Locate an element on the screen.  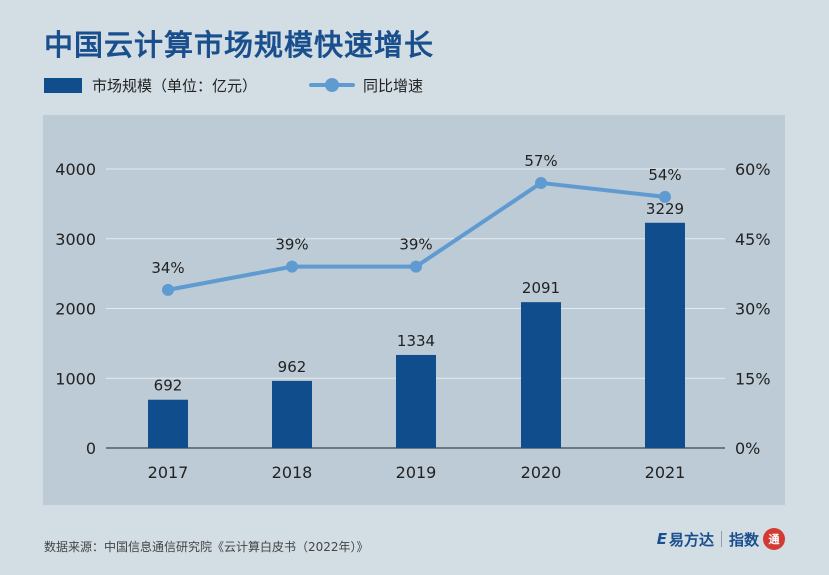
growth-value-label: 57% is located at coordinates (540, 161).